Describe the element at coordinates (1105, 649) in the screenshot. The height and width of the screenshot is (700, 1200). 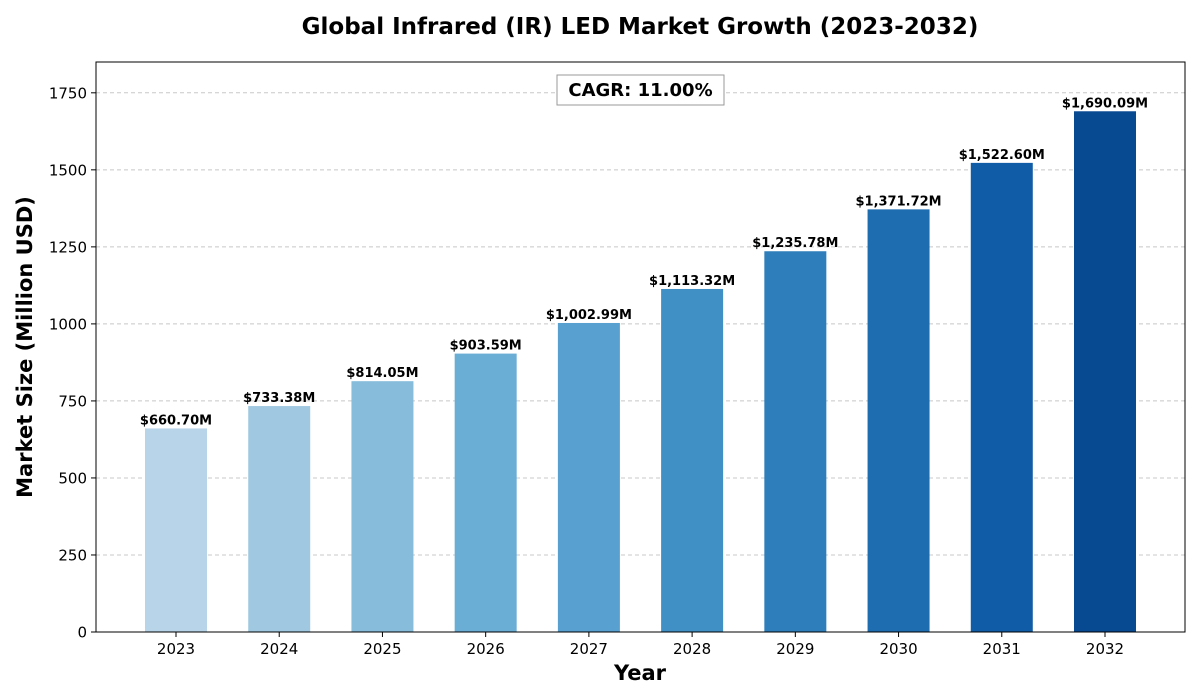
I see `x-tick-label: 2032` at that location.